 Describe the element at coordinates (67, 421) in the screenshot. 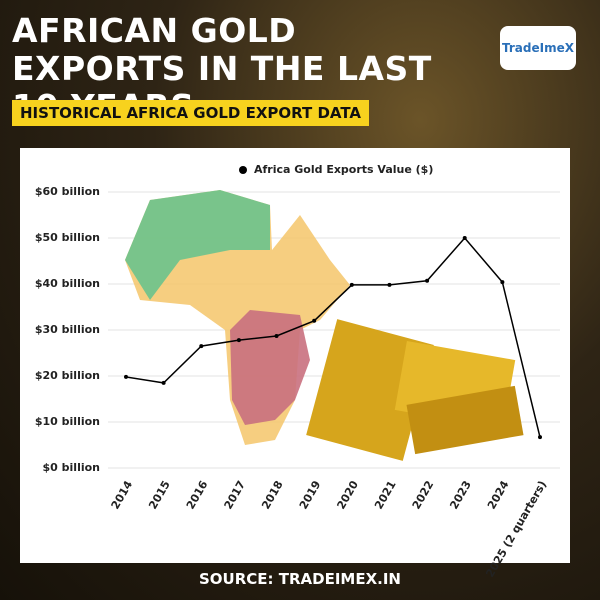

I see `y-tick-label: $10 billion` at that location.